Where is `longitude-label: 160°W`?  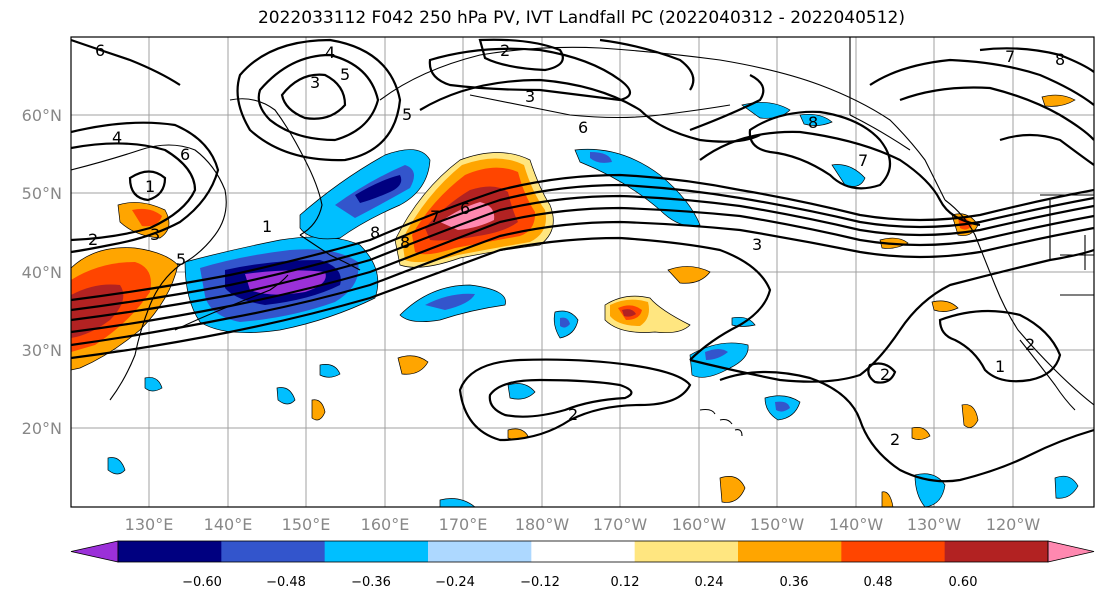
longitude-label: 160°W is located at coordinates (699, 524).